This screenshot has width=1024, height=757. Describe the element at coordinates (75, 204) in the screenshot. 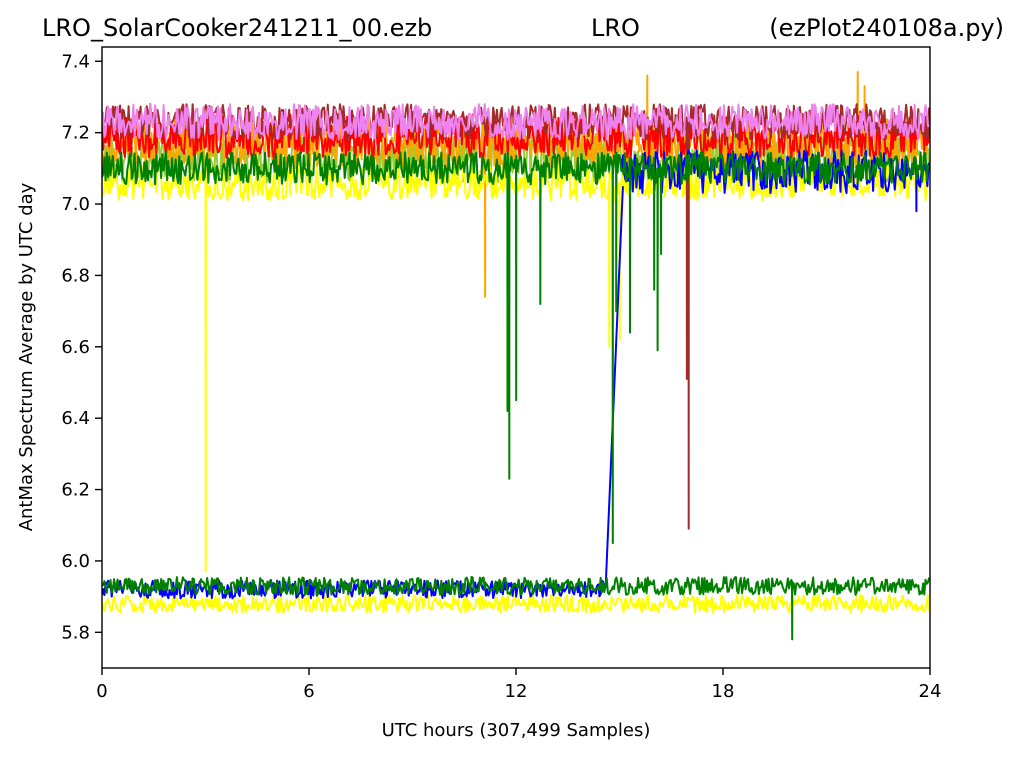

I see `y-tick-label: 7.0` at that location.